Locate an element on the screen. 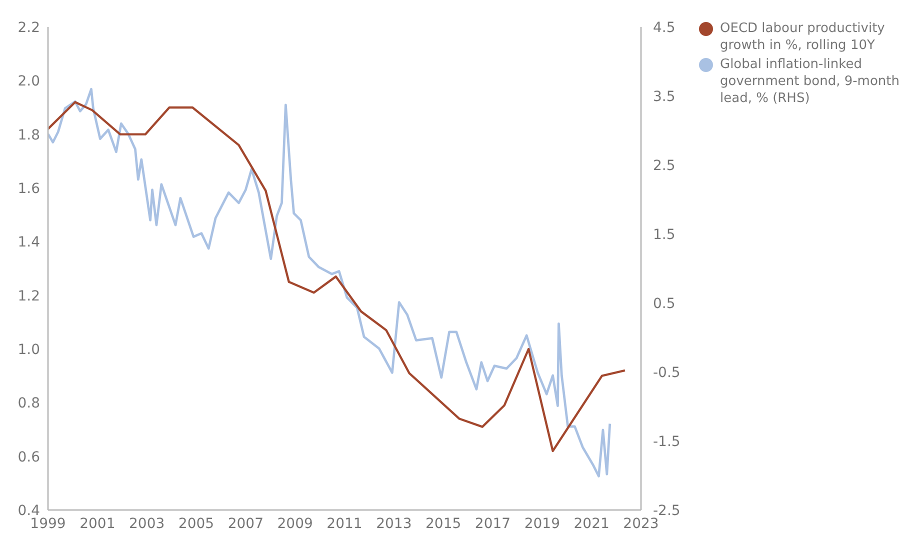  x-tick-label: 2015 is located at coordinates (444, 524).